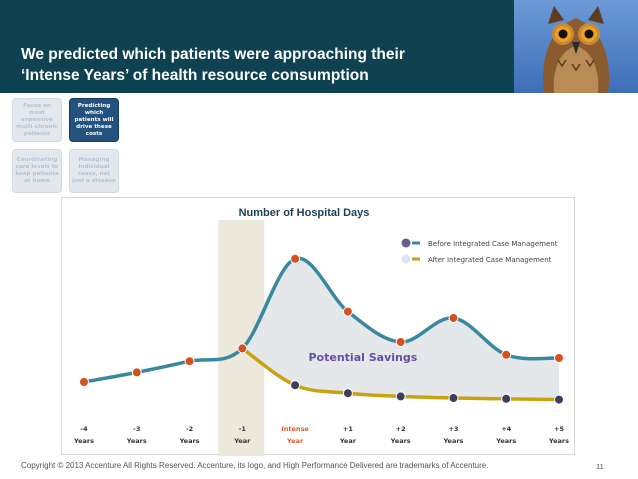 Image resolution: width=638 pixels, height=479 pixels. Describe the element at coordinates (401, 329) in the screenshot. I see `savings-area` at that location.